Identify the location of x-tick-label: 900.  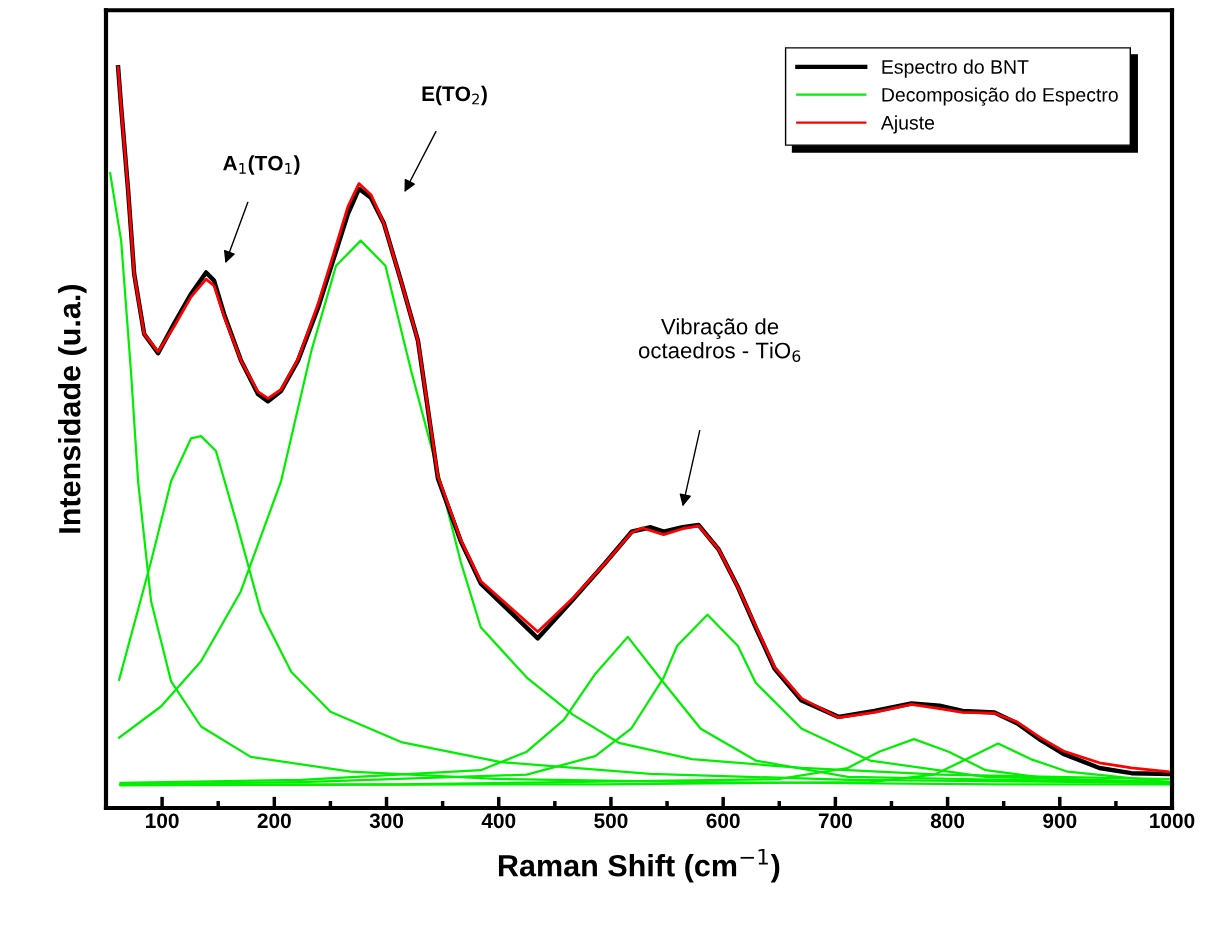
(1060, 821).